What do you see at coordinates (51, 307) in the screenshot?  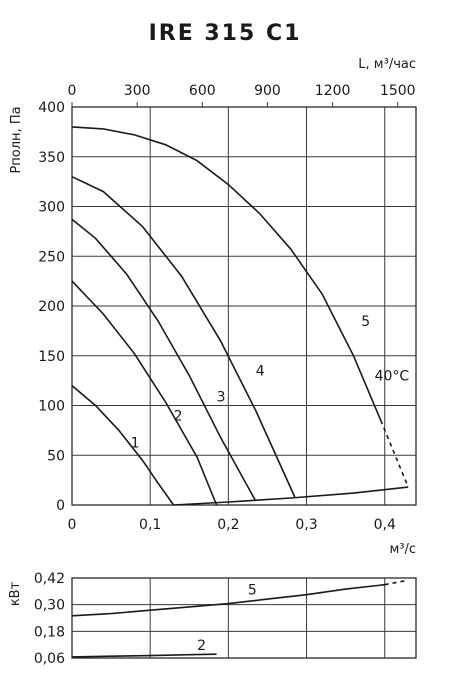 I see `y-tick-label: 200` at bounding box center [51, 307].